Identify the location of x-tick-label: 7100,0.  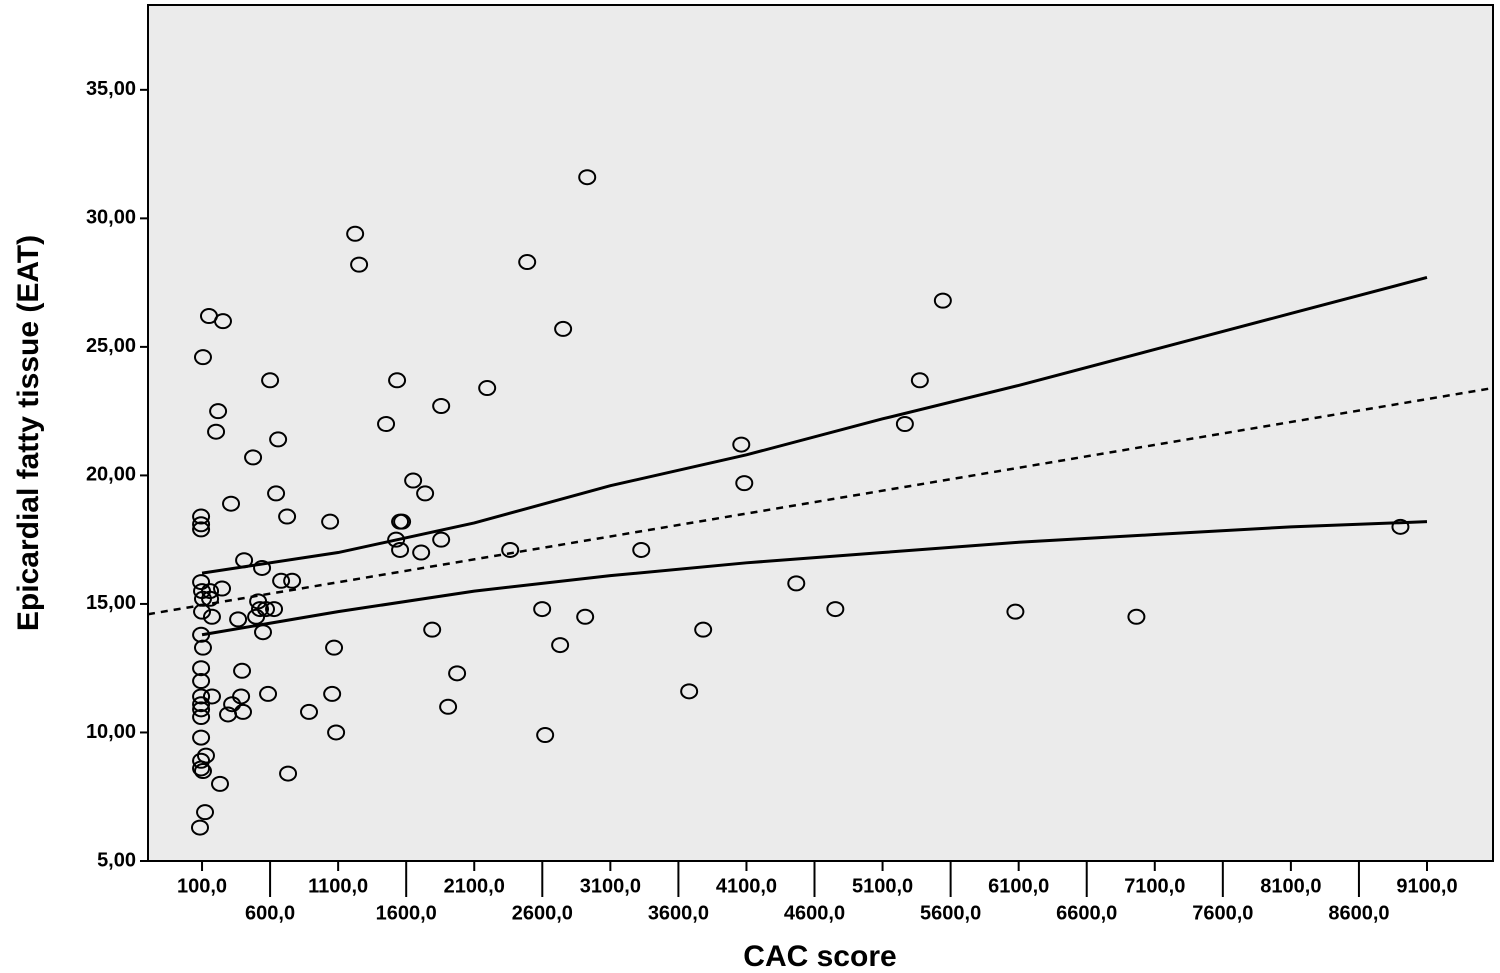
(1154, 886).